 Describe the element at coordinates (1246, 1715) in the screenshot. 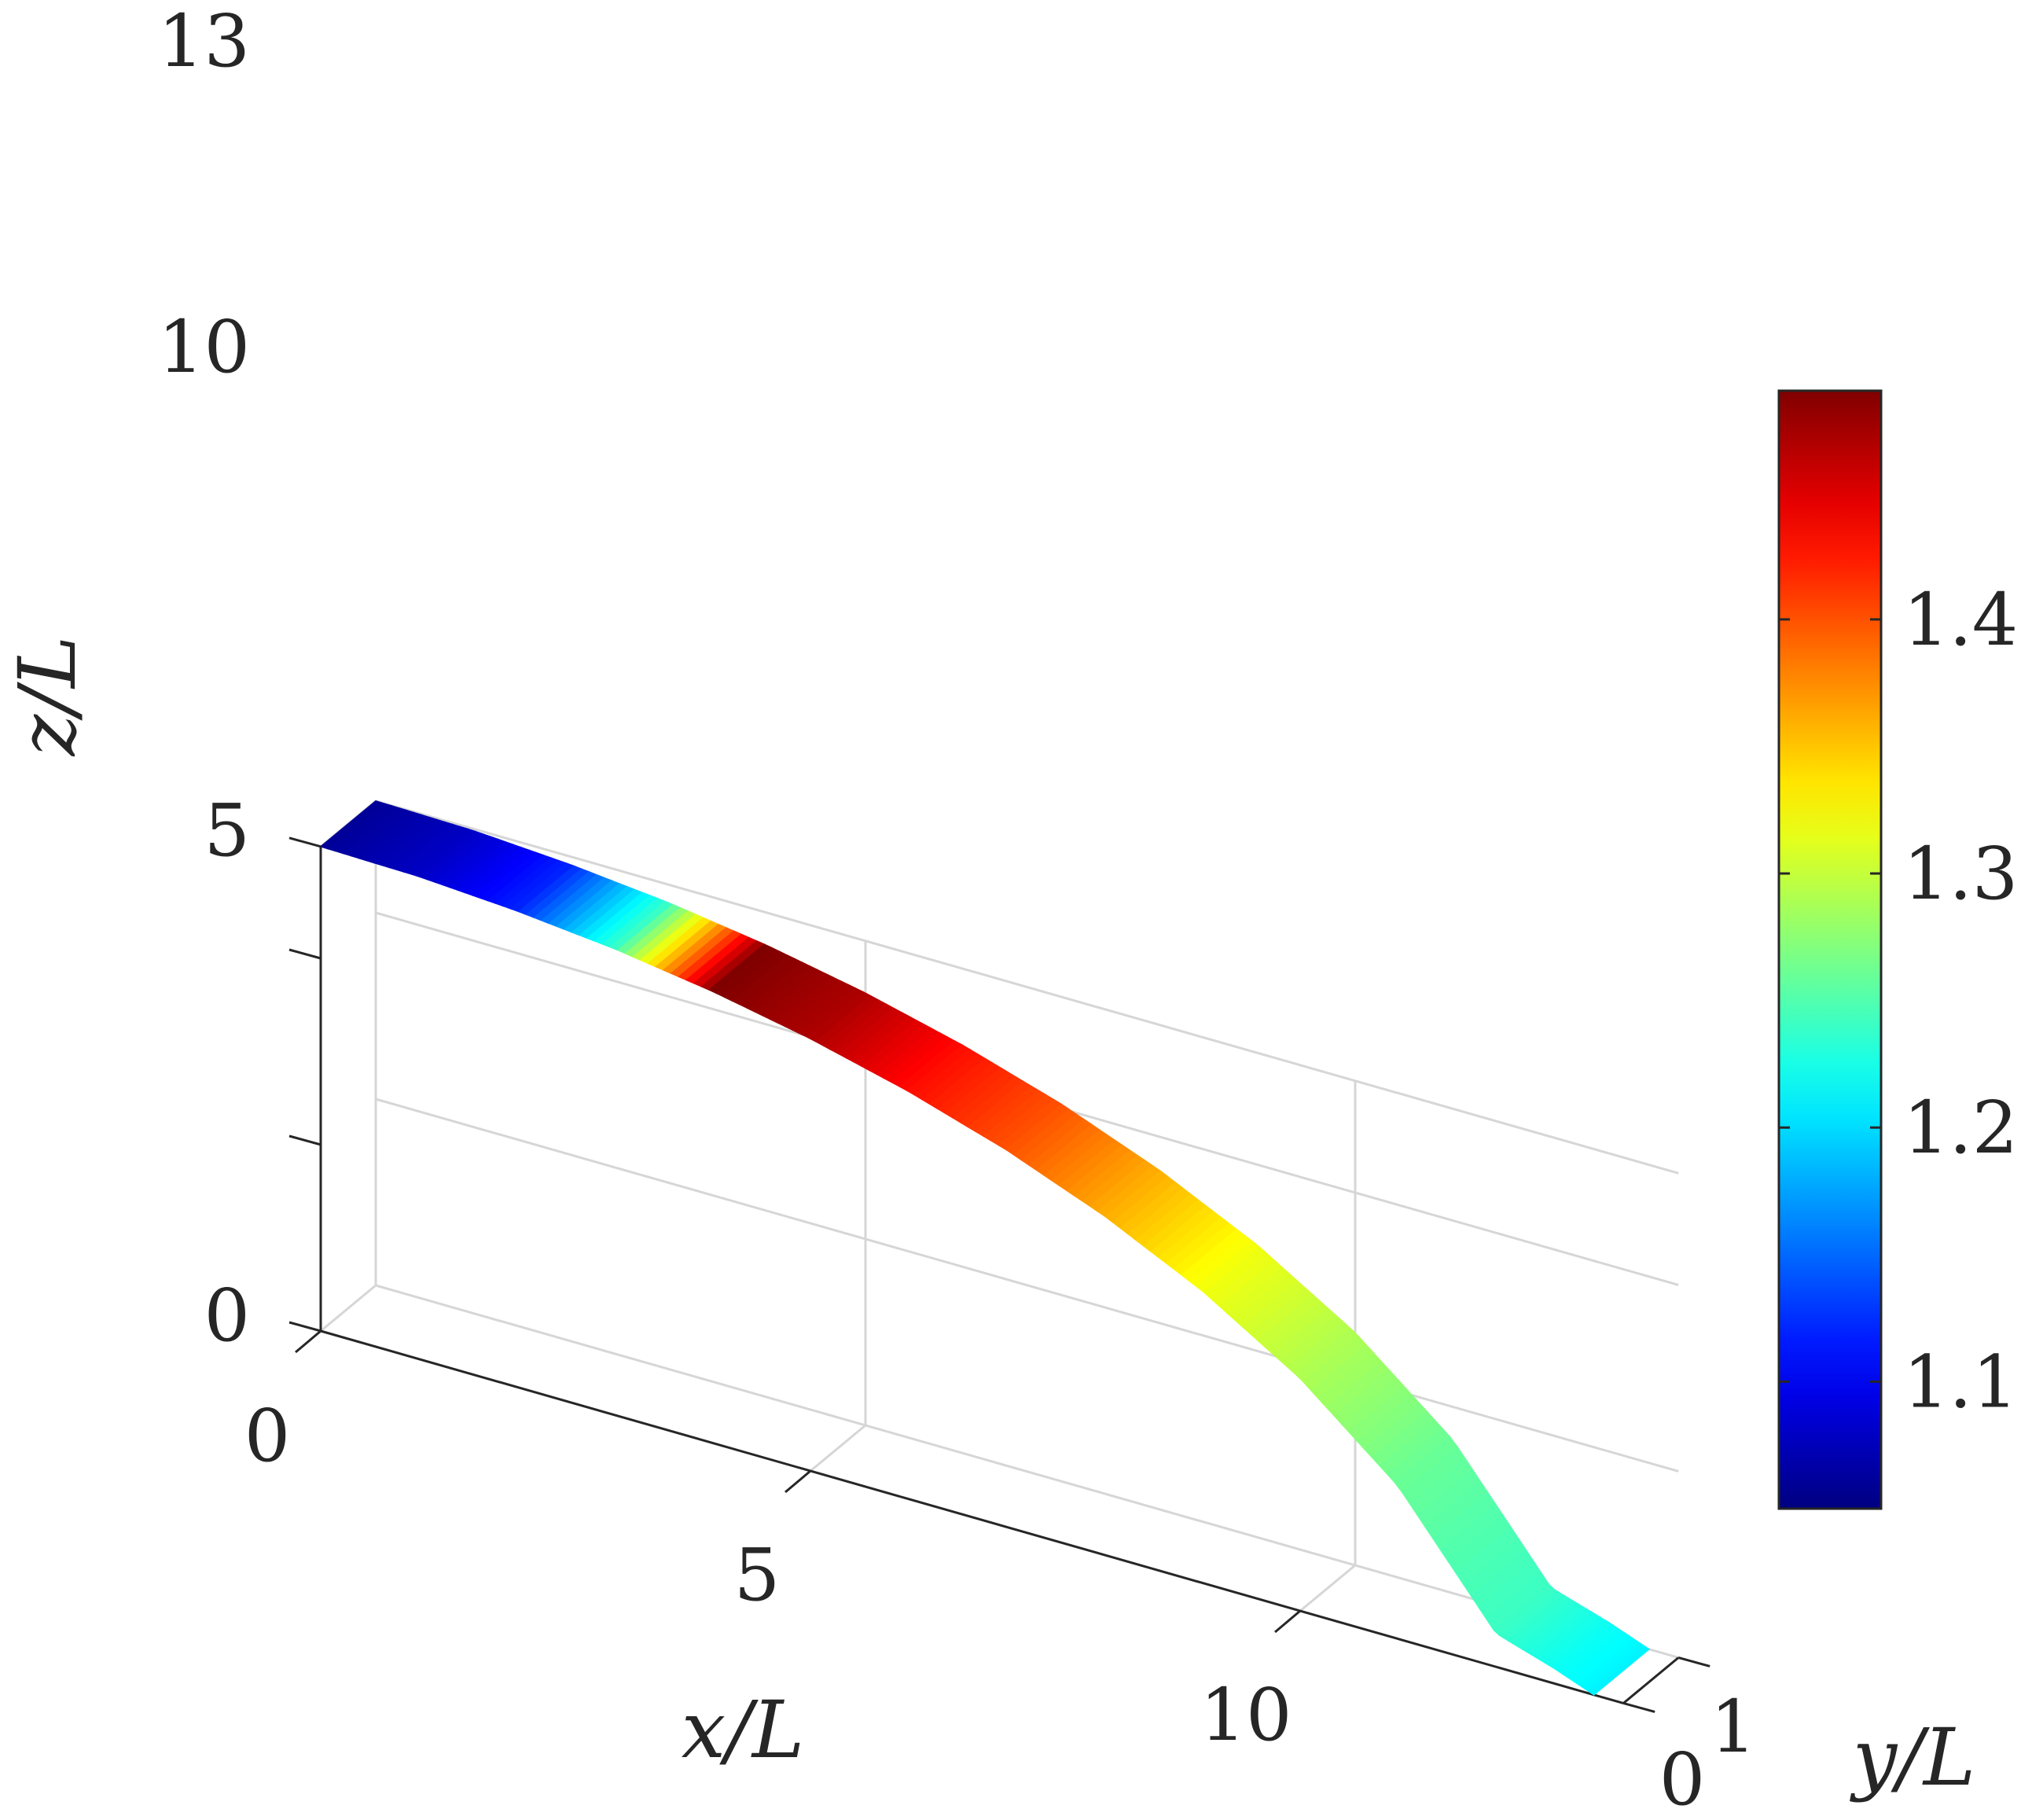

I see `x-tick-10: 10` at that location.